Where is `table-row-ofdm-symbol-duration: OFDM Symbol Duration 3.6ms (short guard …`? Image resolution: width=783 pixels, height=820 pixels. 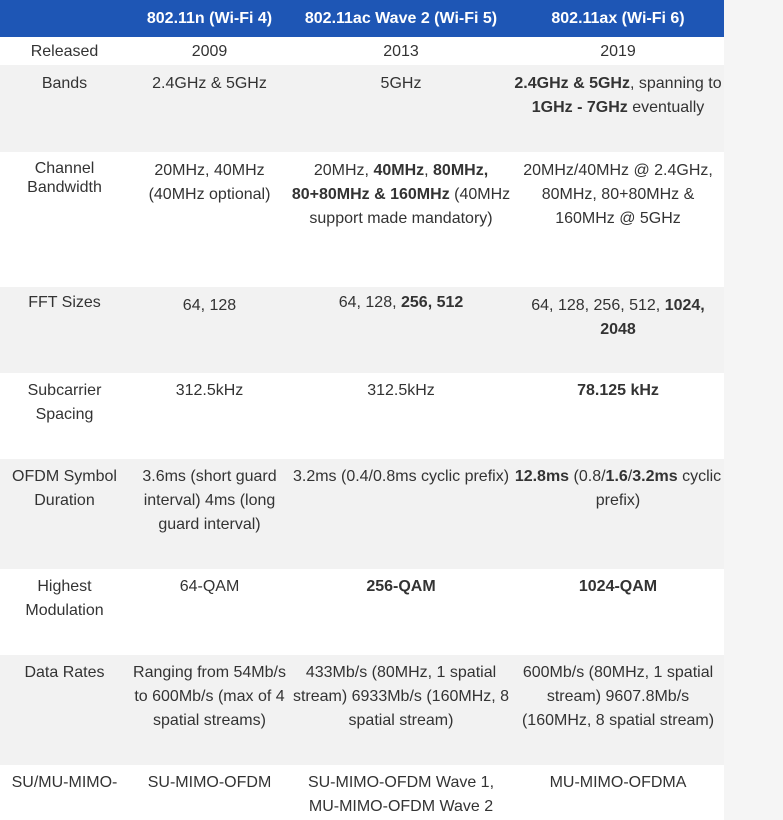 table-row-ofdm-symbol-duration: OFDM Symbol Duration 3.6ms (short guard … is located at coordinates (362, 514).